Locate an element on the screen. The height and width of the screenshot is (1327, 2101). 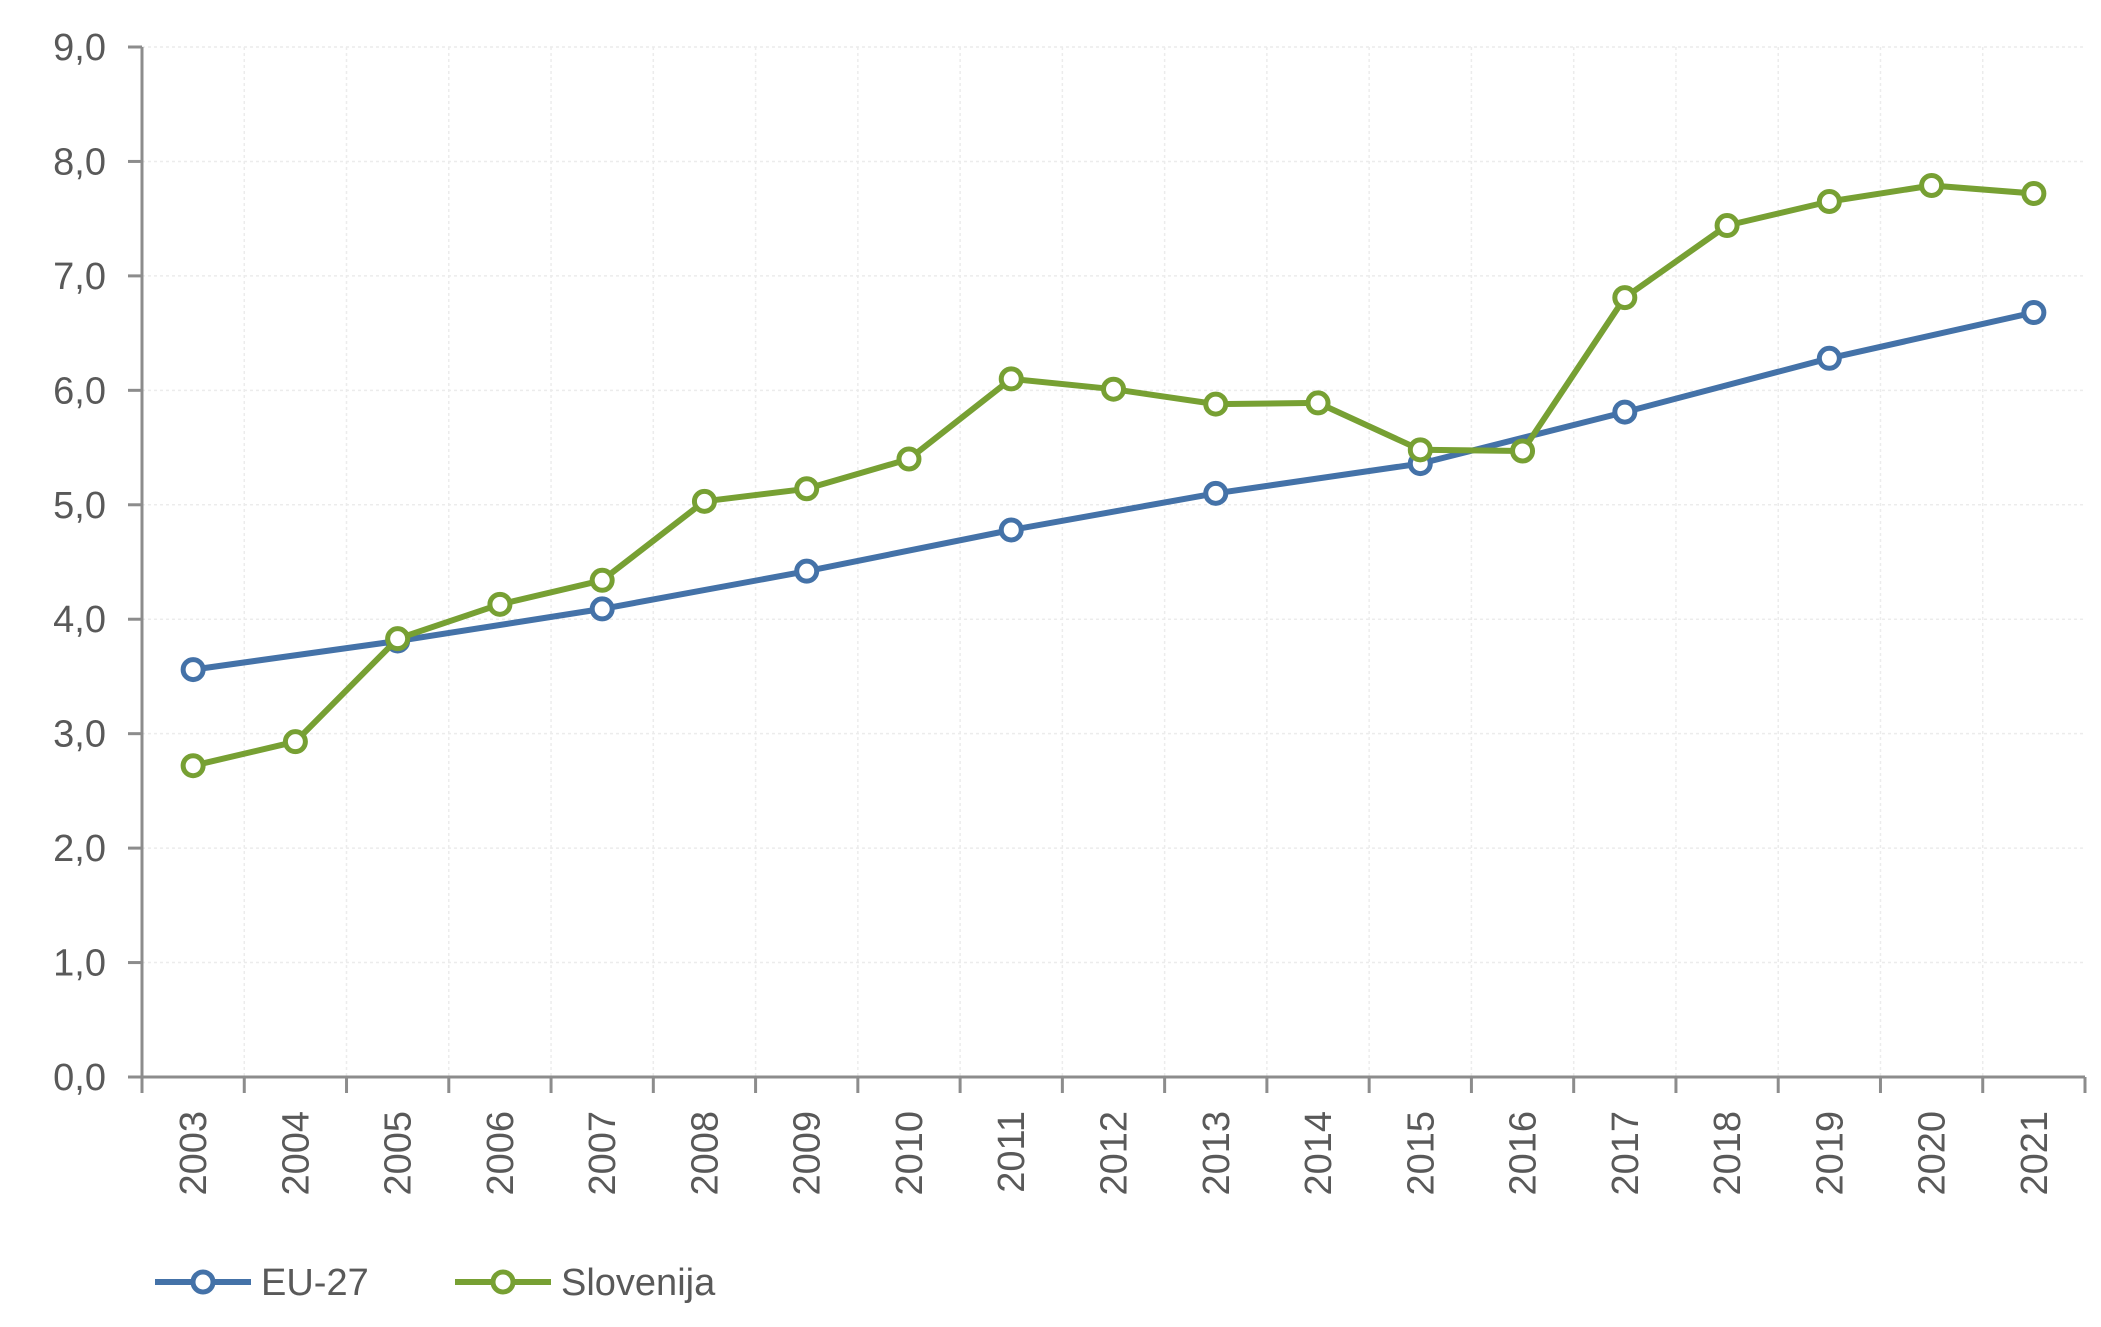
x-tick-label: 2019 is located at coordinates (1830, 1153).